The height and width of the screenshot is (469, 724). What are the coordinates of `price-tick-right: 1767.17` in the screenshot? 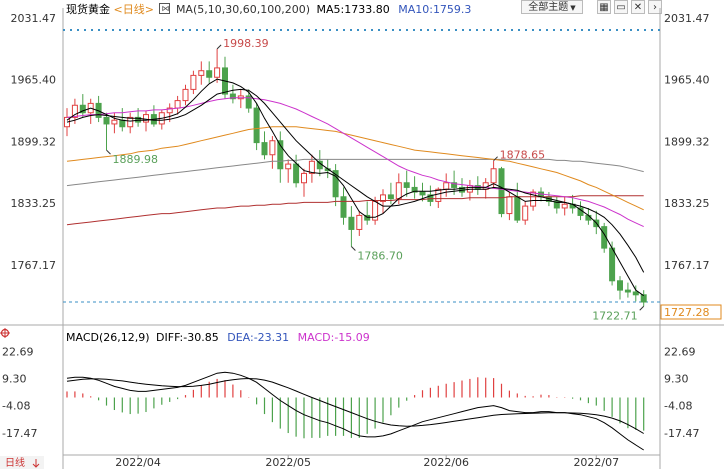 It's located at (687, 265).